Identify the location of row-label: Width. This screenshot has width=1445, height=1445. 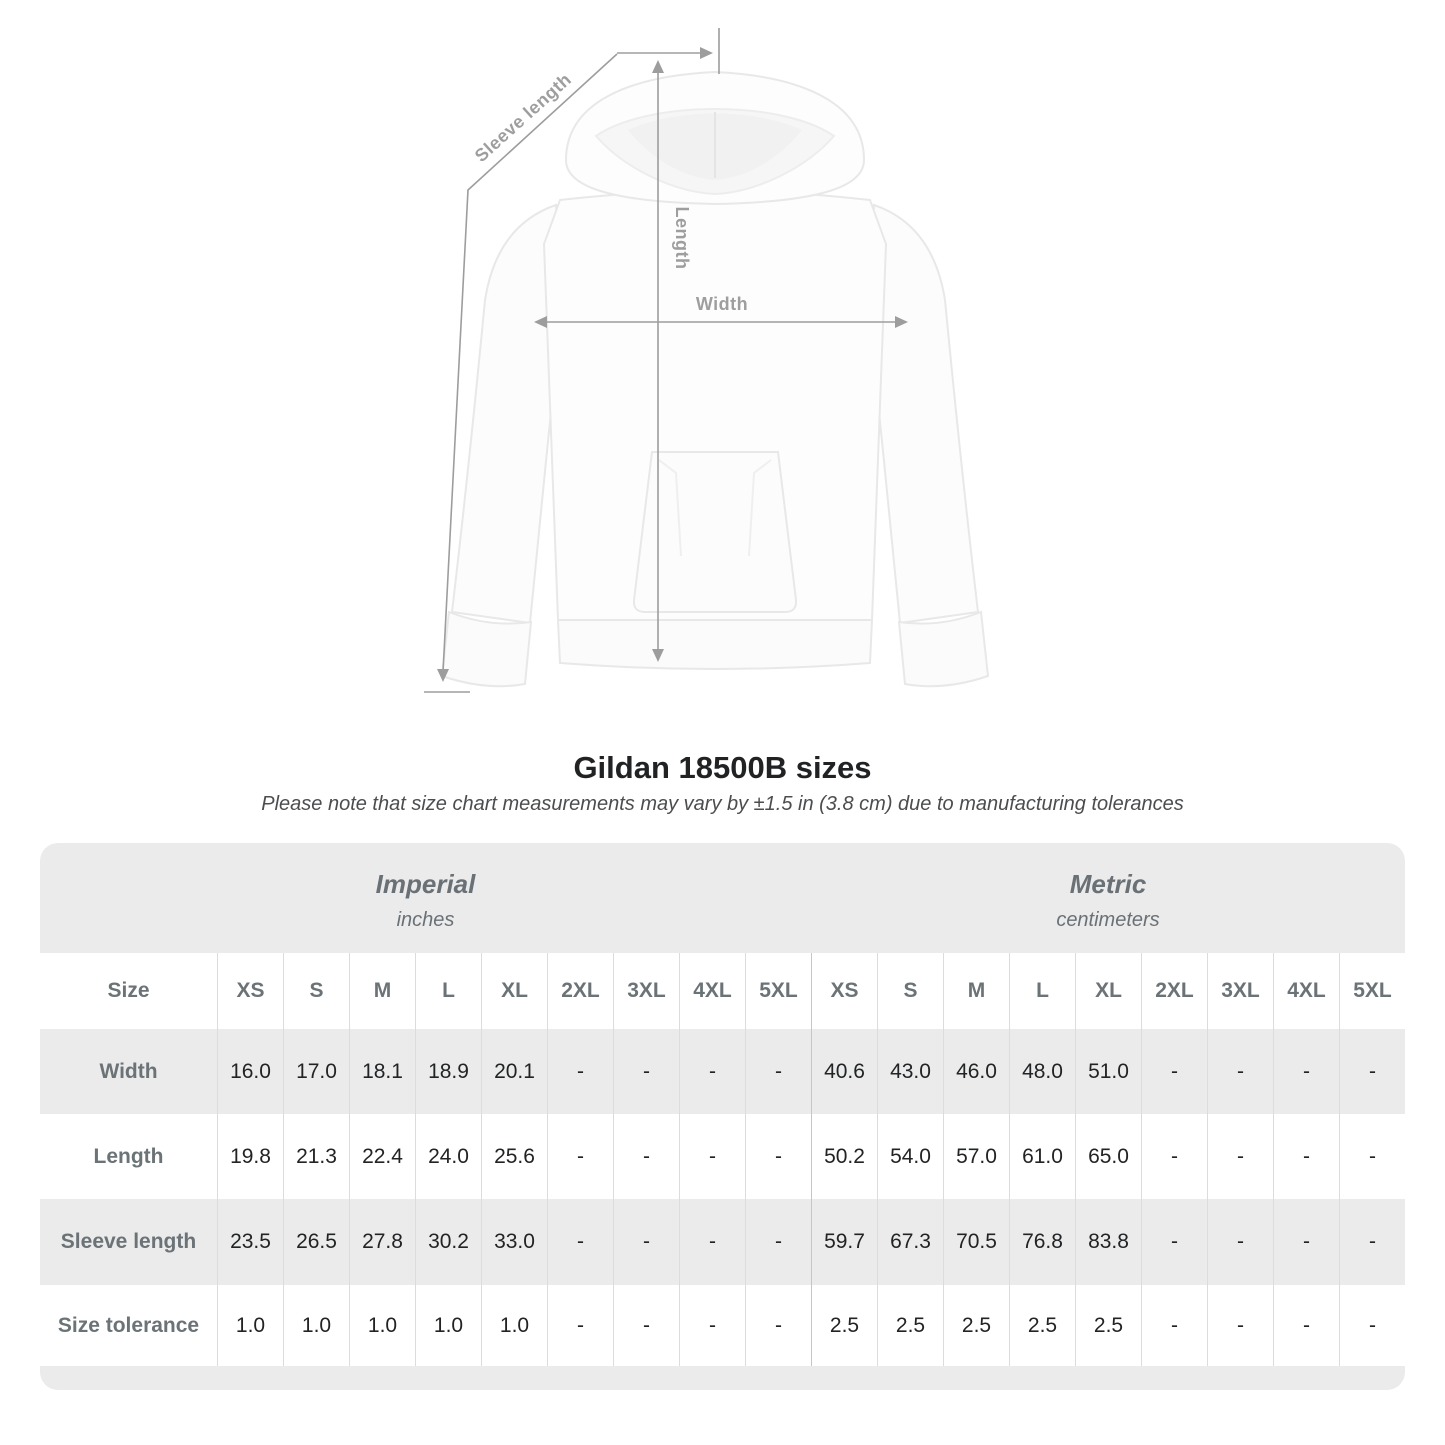
(128, 1071).